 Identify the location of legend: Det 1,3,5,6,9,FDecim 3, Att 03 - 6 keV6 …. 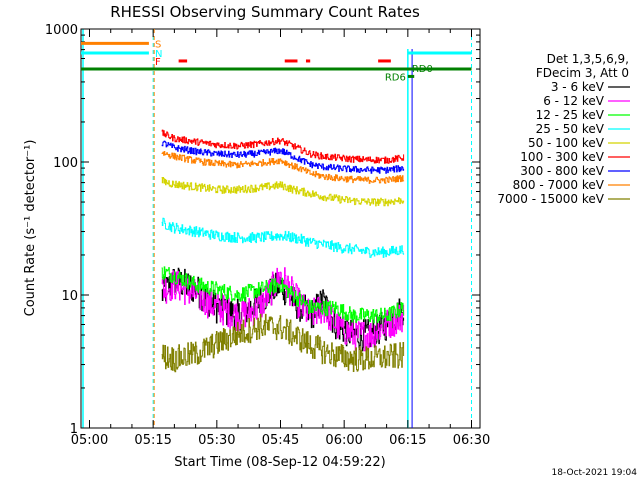
(563, 129).